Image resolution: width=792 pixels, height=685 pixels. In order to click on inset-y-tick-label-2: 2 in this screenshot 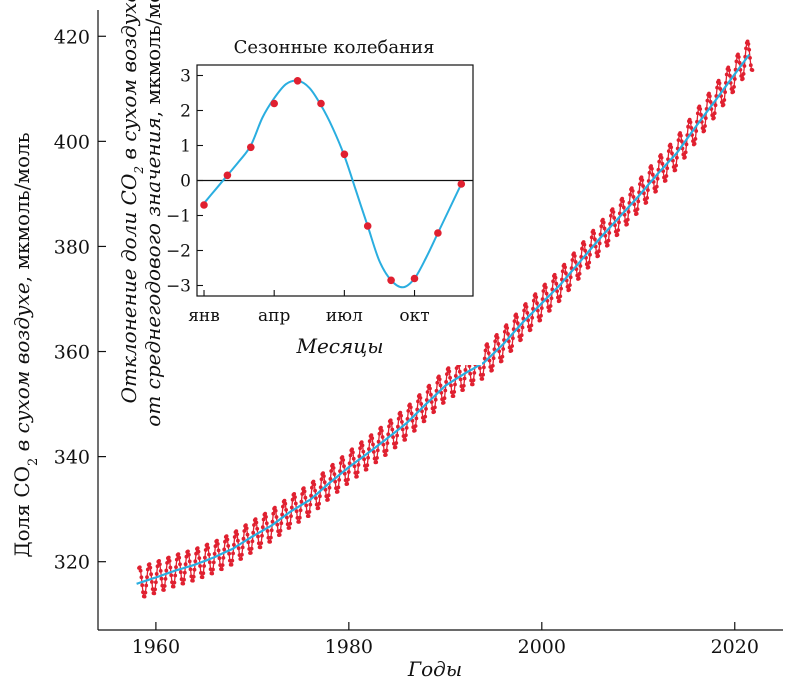, I will do `click(185, 112)`.